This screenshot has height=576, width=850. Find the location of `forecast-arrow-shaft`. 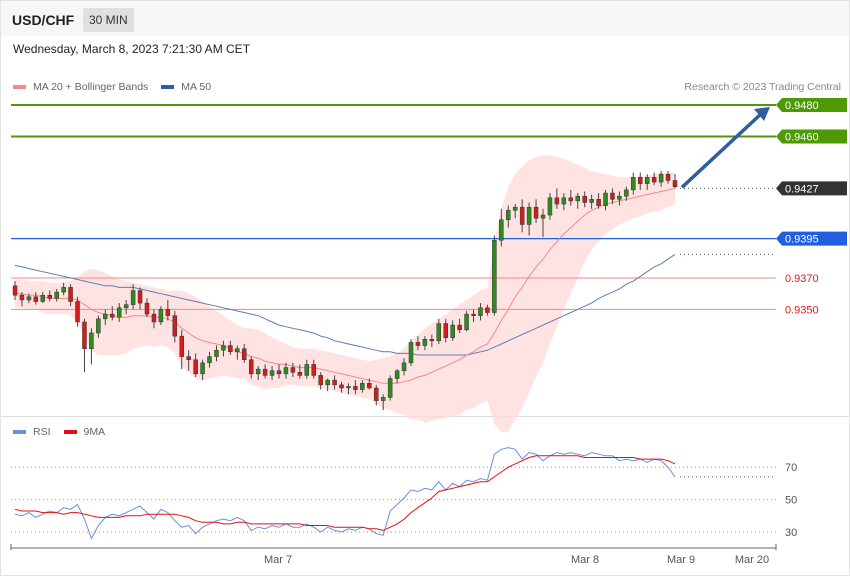

forecast-arrow-shaft is located at coordinates (722, 150).